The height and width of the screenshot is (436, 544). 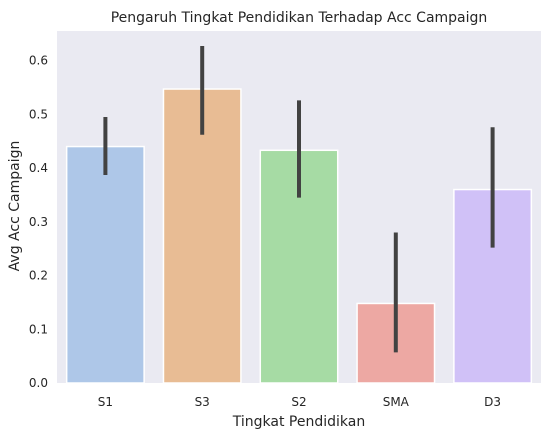 What do you see at coordinates (38, 61) in the screenshot?
I see `y-tick-label: 0.6` at bounding box center [38, 61].